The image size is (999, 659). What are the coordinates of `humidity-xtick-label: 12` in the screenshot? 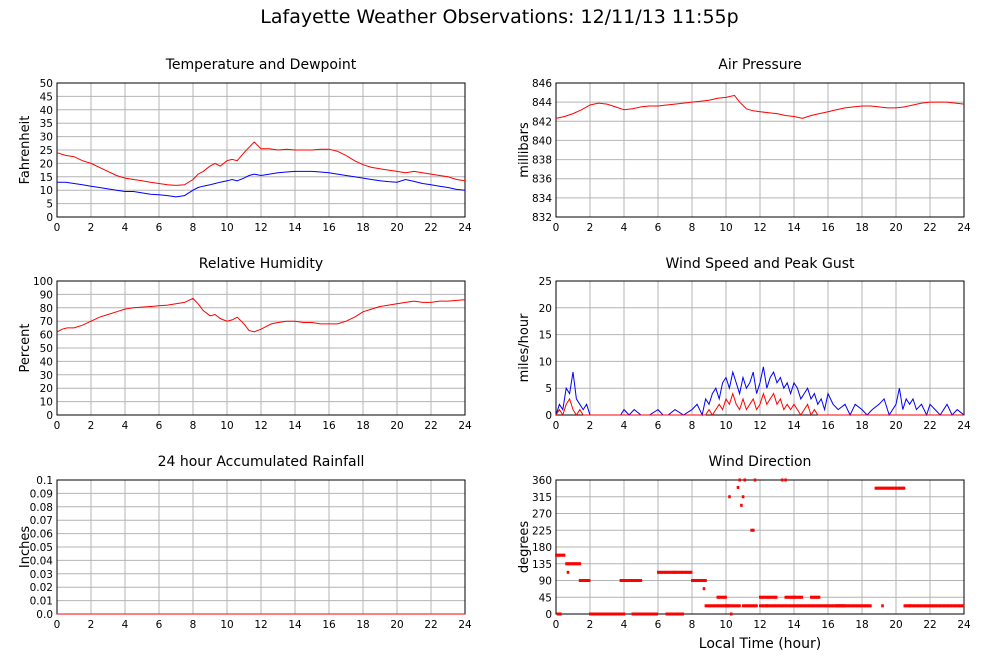 It's located at (260, 426).